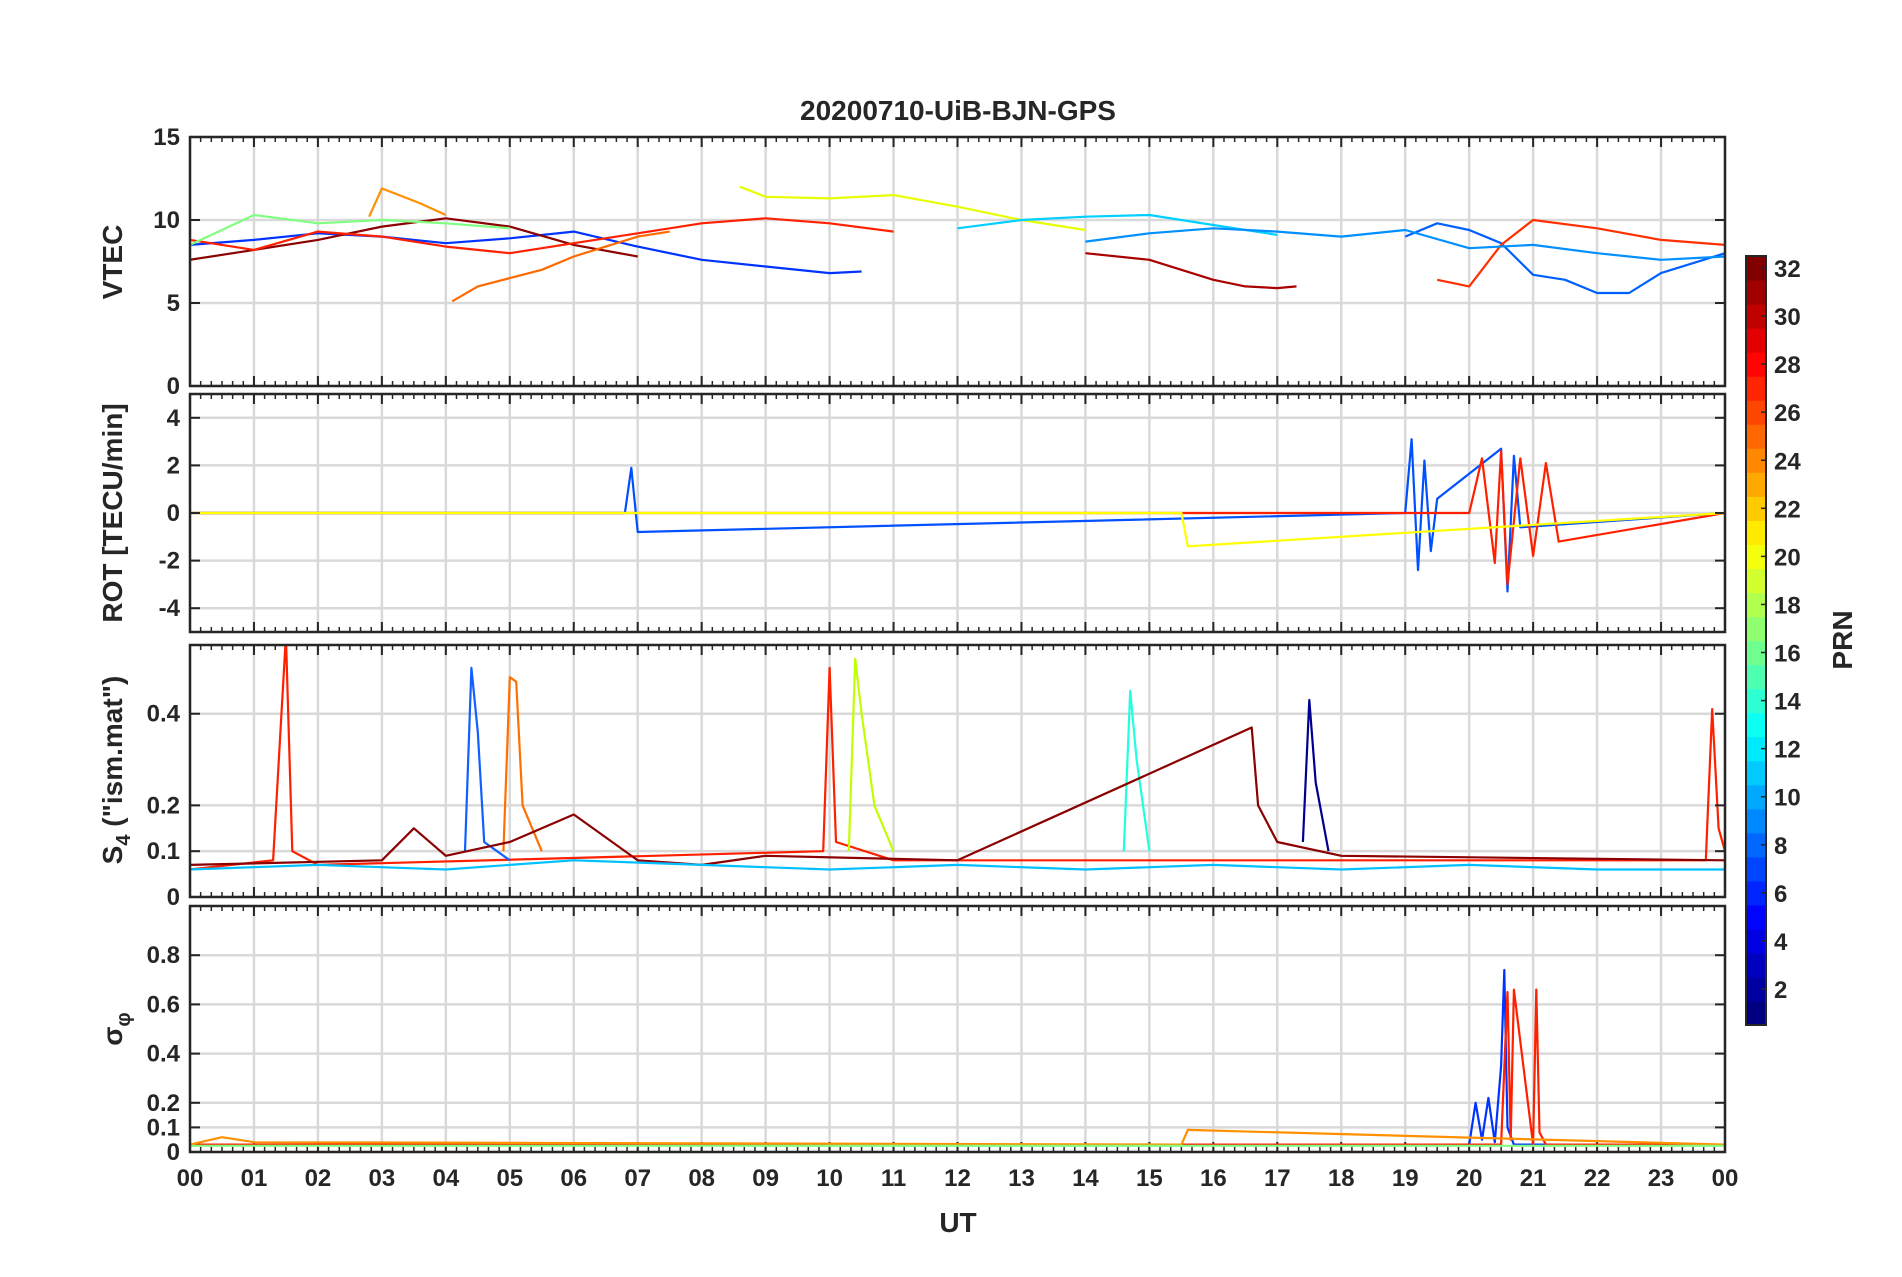 This screenshot has width=1902, height=1277. Describe the element at coordinates (829, 1178) in the screenshot. I see `x-tick-label: 10` at that location.